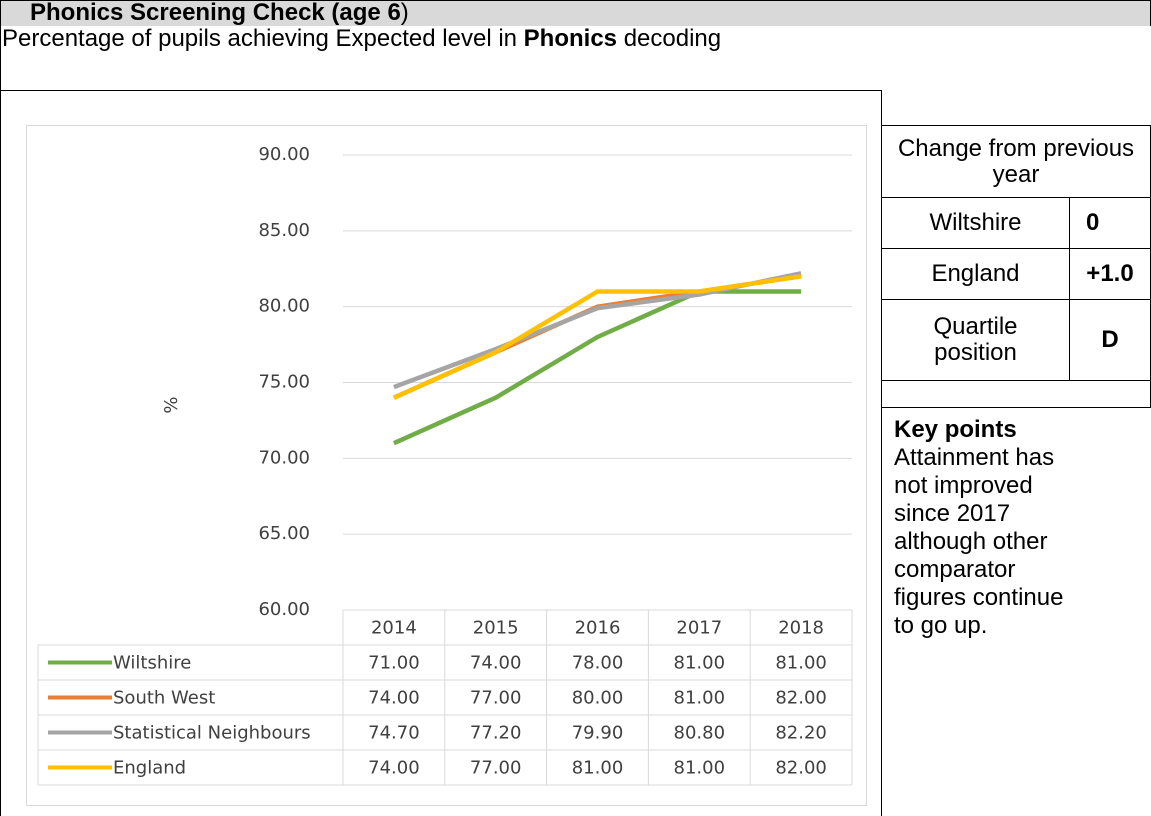 The image size is (1151, 816). Describe the element at coordinates (570, 38) in the screenshot. I see `subtitle-bold: Phonics` at that location.